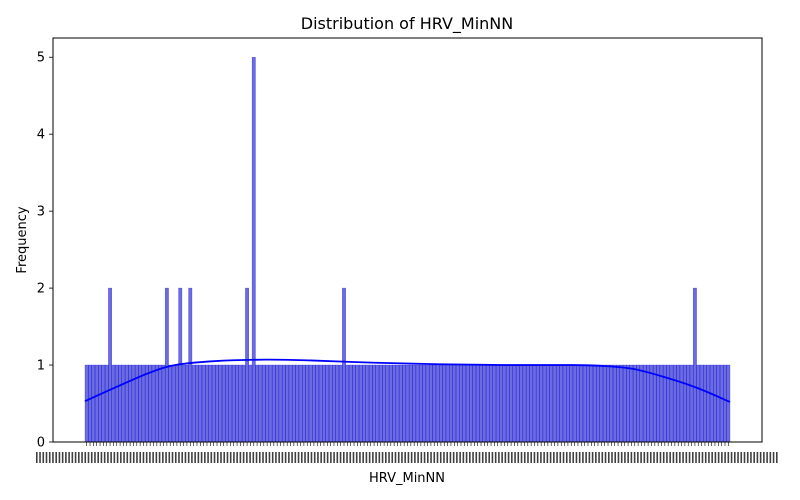 This screenshot has height=500, width=800. Describe the element at coordinates (407, 380) in the screenshot. I see `kde-curve` at that location.